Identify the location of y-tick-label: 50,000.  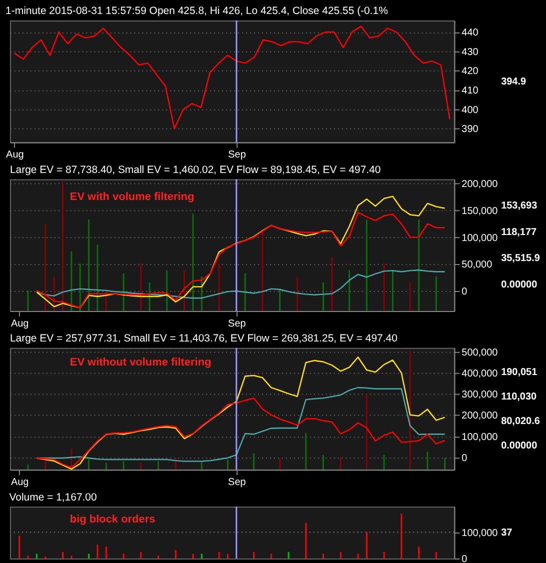
(477, 265).